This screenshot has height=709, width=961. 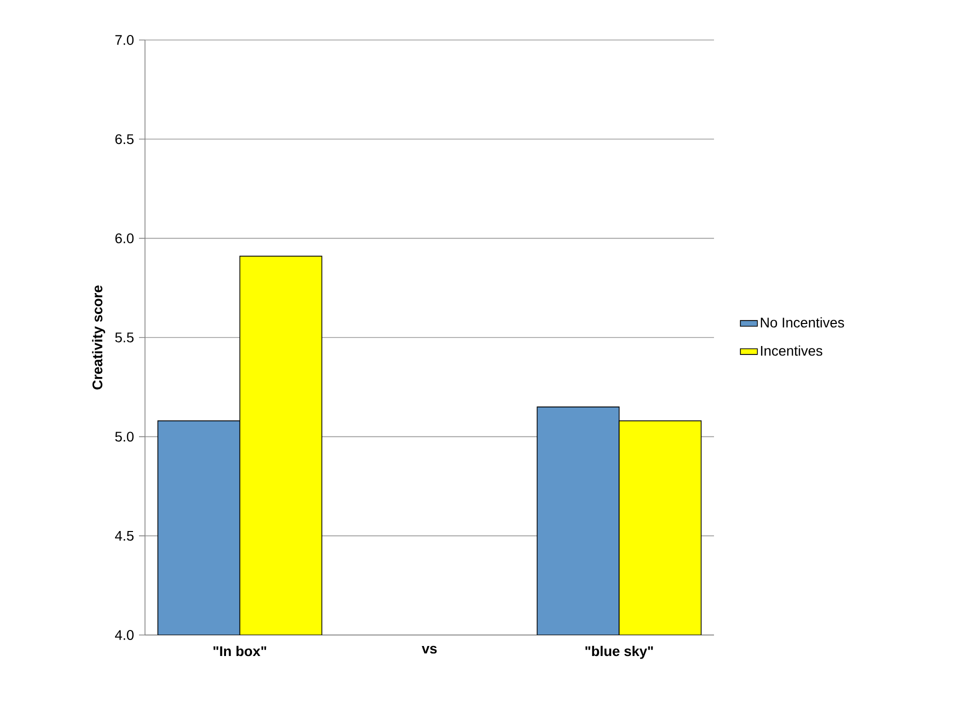 I want to click on y-tick-label: 6.5, so click(x=124, y=139).